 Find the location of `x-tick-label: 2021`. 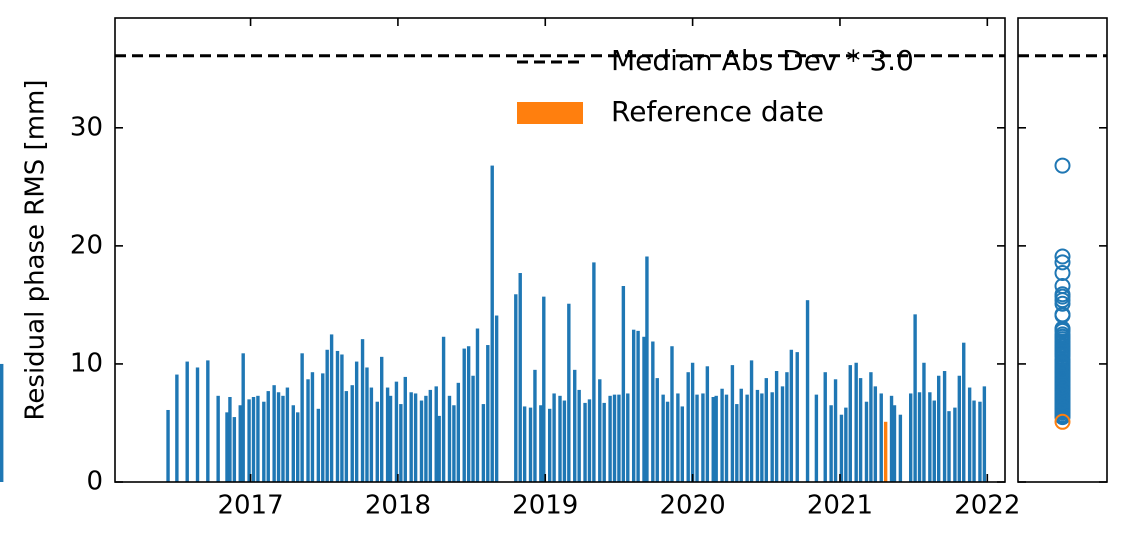

x-tick-label: 2021 is located at coordinates (840, 506).